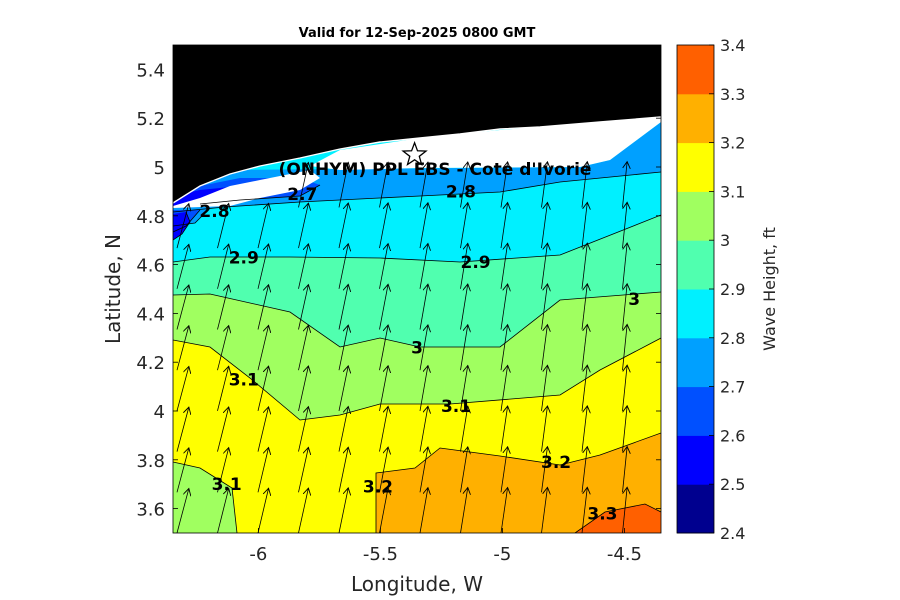  Describe the element at coordinates (150, 119) in the screenshot. I see `y-tick-label: 5.2` at that location.